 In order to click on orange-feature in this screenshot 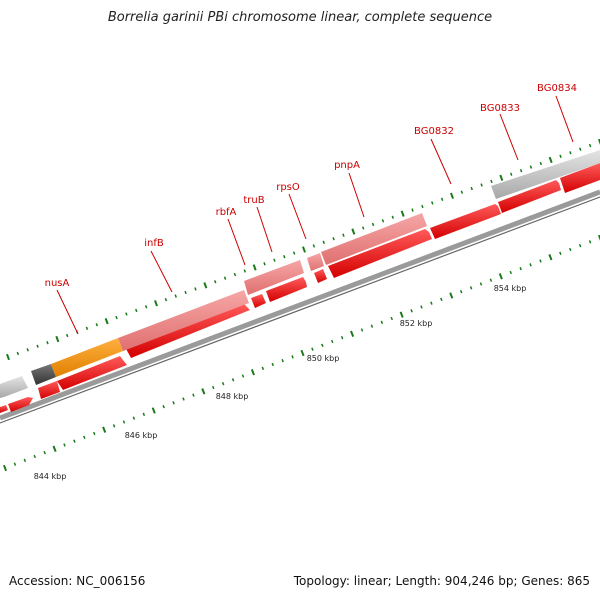, I will do `click(87, 357)`.